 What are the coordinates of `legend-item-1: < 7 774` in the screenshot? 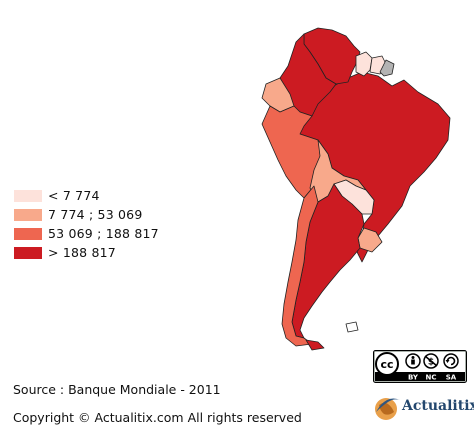 It's located at (86, 195).